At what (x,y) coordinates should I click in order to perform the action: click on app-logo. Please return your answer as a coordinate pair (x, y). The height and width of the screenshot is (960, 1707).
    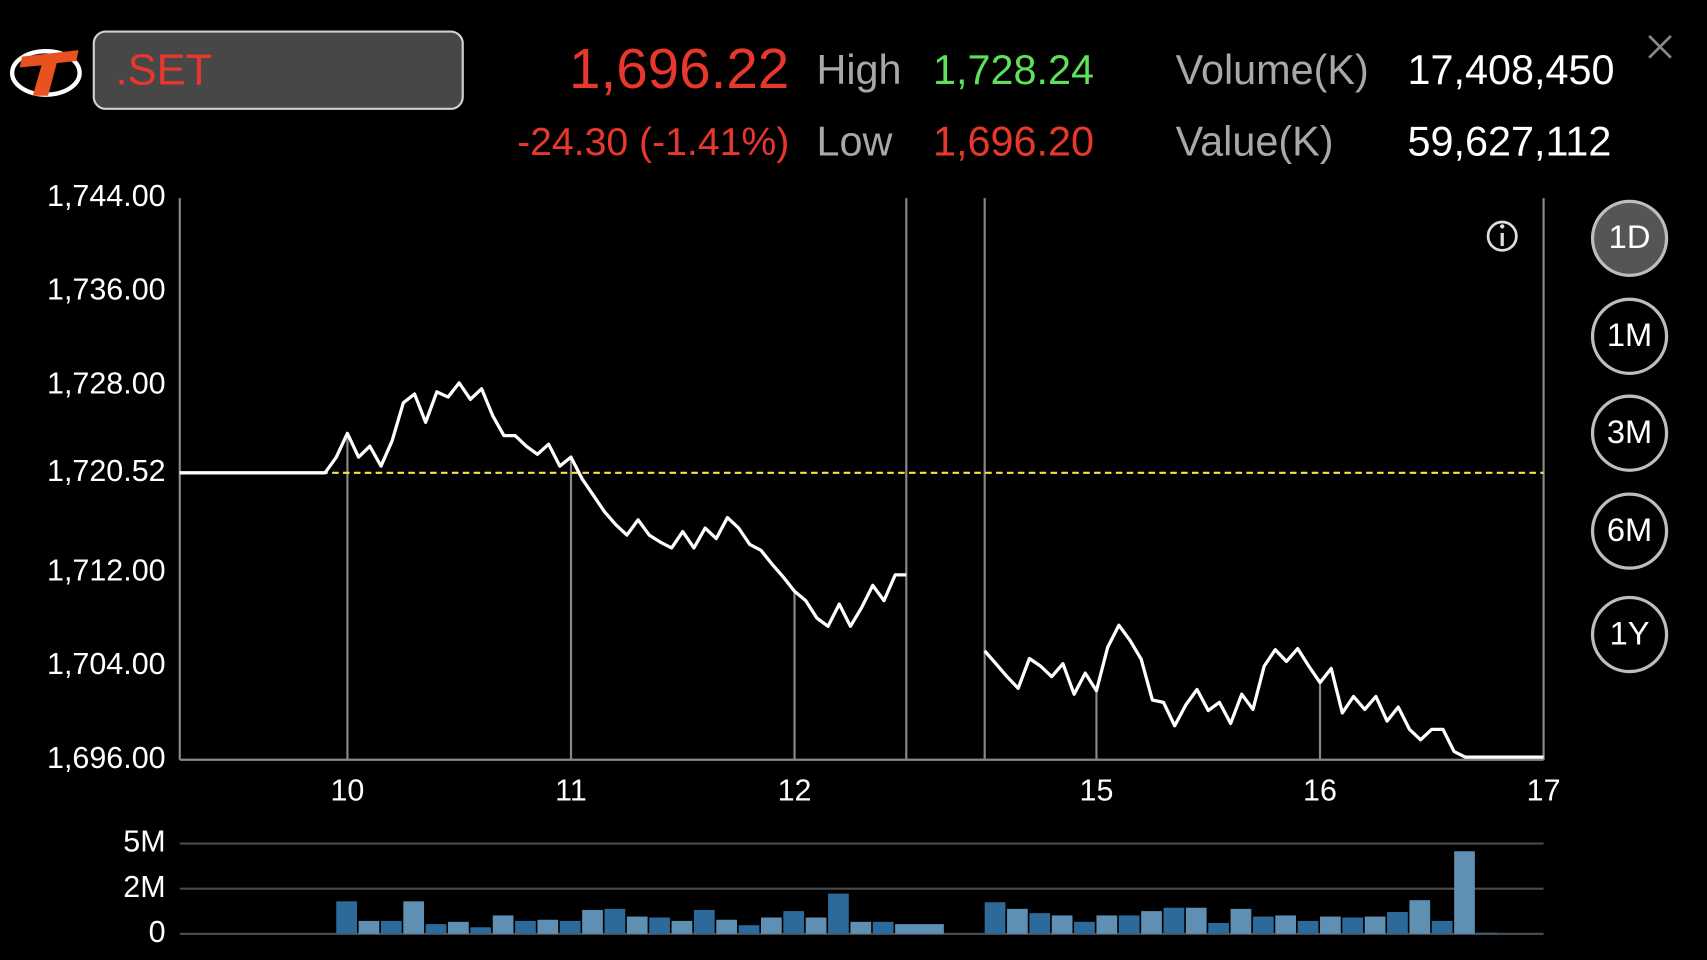
    Looking at the image, I should click on (45, 72).